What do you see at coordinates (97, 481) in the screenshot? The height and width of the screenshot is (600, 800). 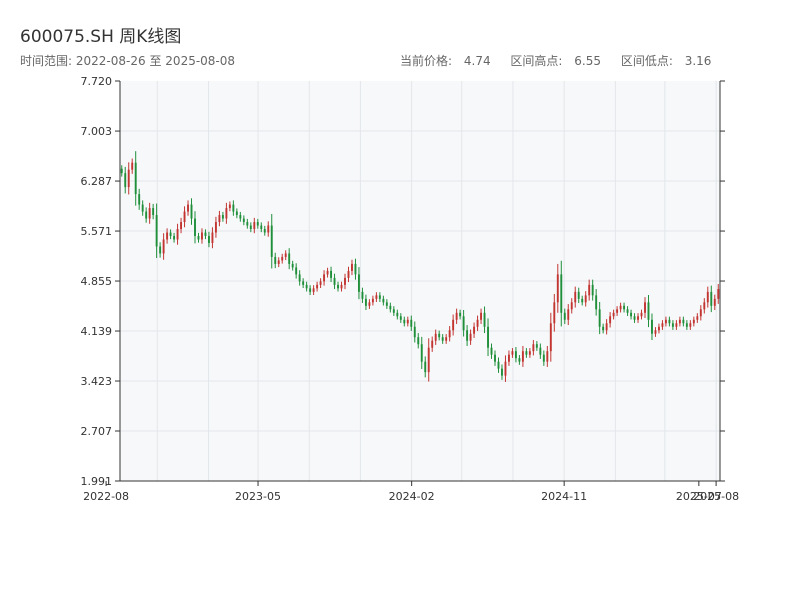 I see `y-tick-label: 1.991` at bounding box center [97, 481].